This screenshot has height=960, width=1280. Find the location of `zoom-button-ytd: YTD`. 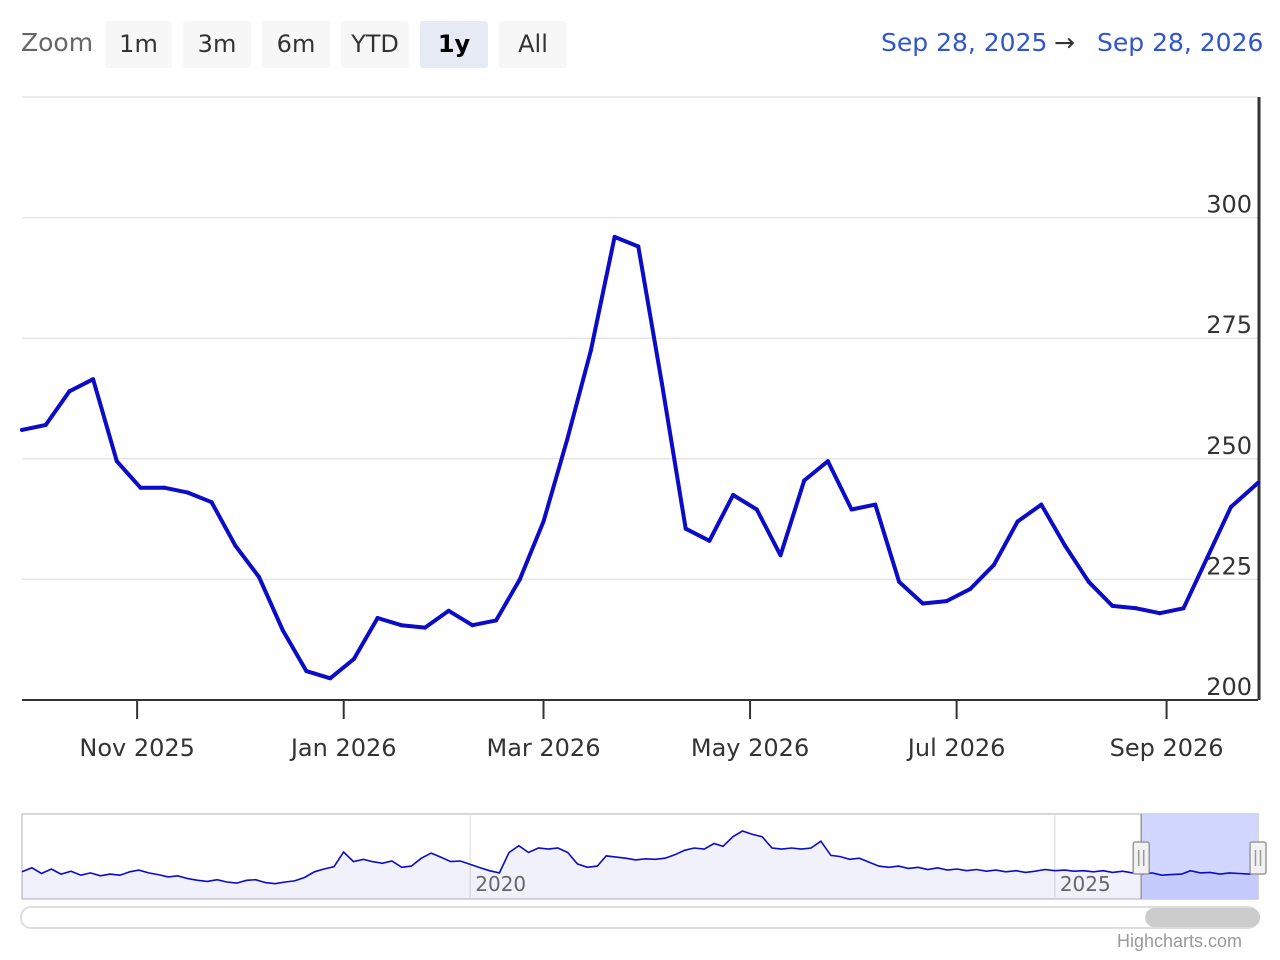

zoom-button-ytd: YTD is located at coordinates (375, 44).